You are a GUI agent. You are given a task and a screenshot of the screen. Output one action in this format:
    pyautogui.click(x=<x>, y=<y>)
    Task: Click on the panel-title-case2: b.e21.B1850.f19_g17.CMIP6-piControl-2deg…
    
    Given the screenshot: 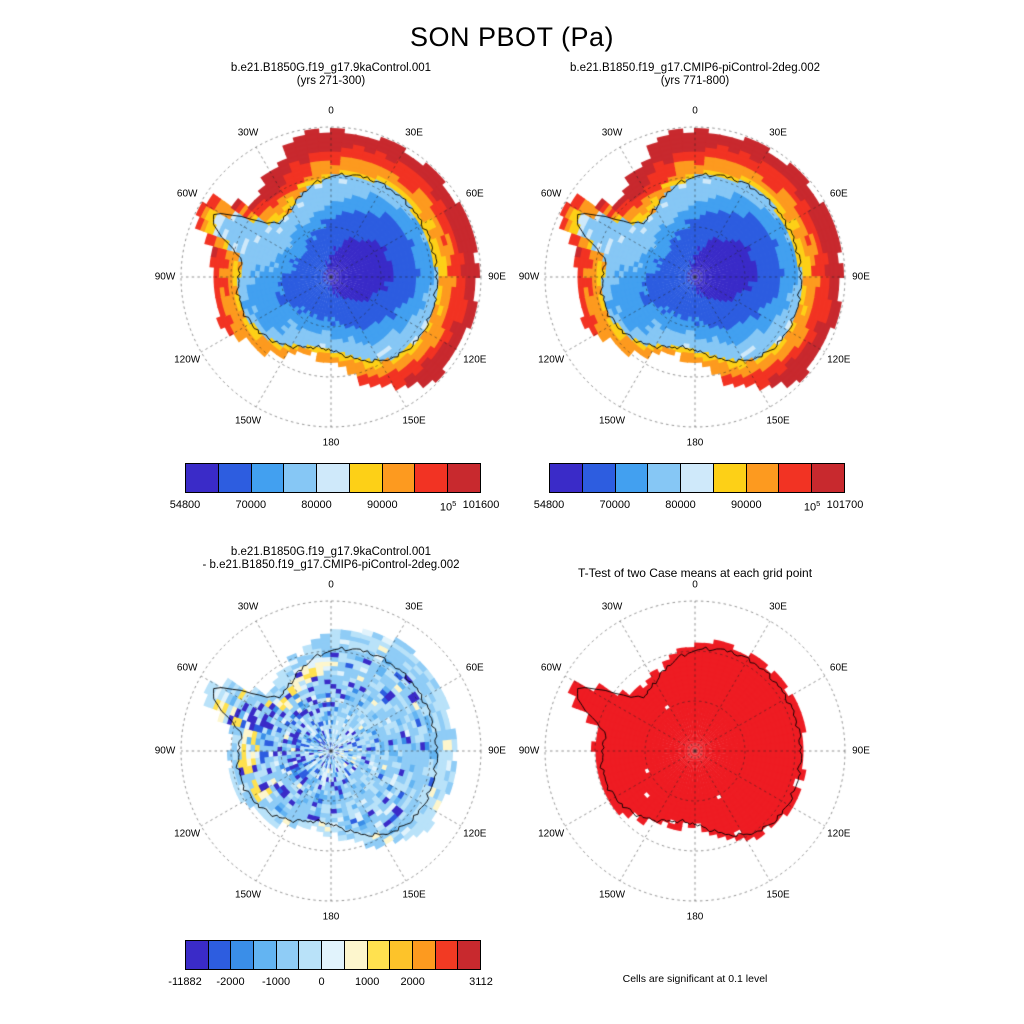 What is the action you would take?
    pyautogui.click(x=695, y=75)
    